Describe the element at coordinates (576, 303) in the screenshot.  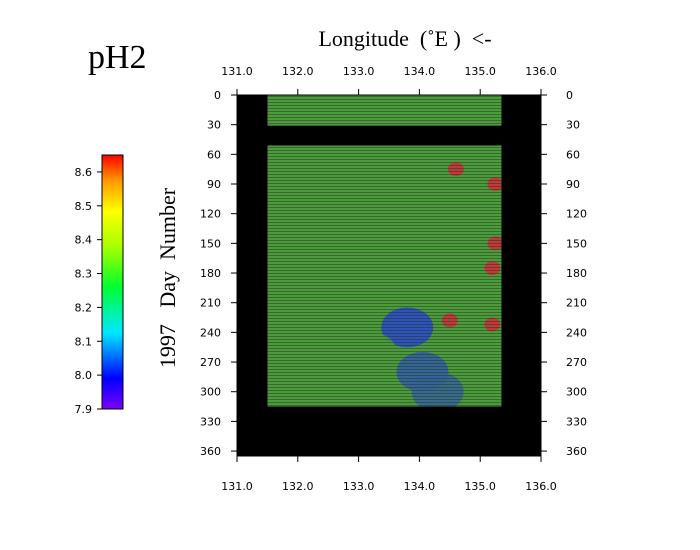
I see `y-tick-label-right: 210` at that location.